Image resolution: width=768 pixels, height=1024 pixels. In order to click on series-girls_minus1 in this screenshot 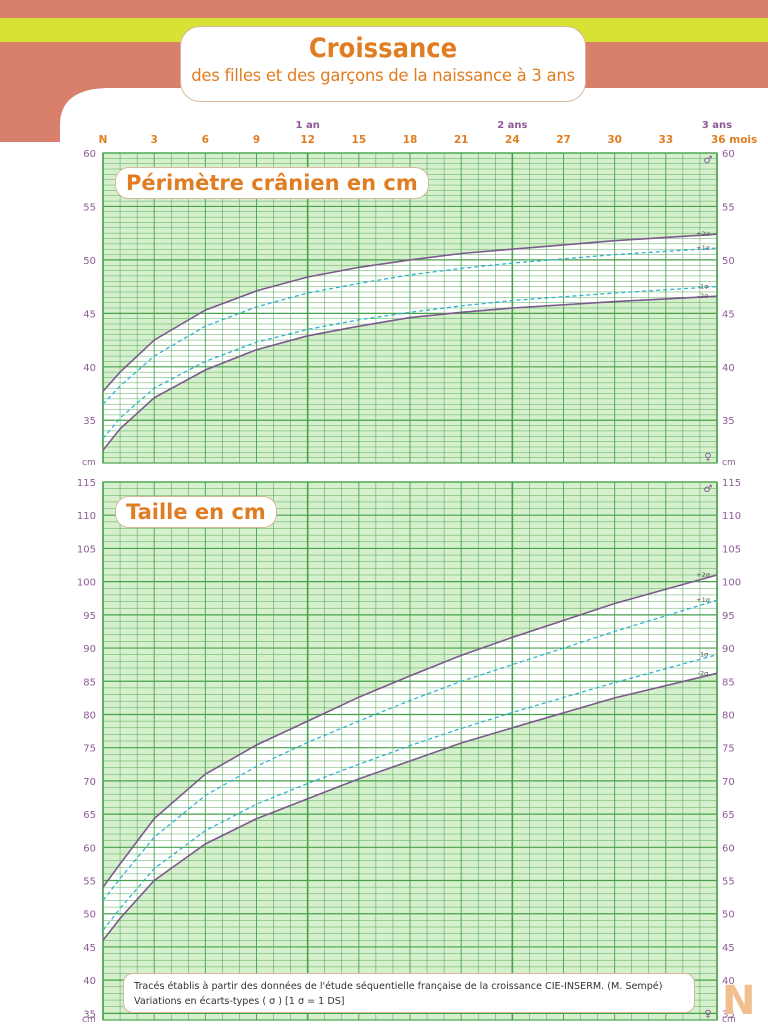, I will do `click(410, 362)`.